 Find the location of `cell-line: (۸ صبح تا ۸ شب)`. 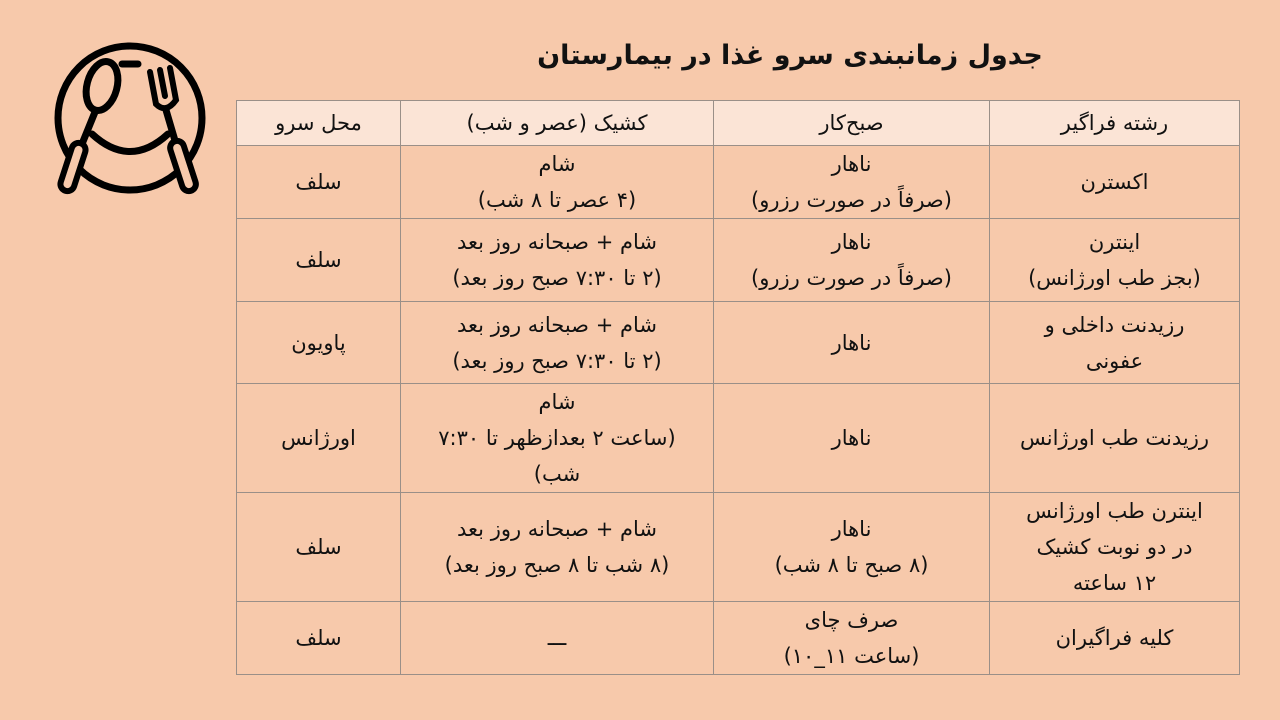

cell-line: (۸ صبح تا ۸ شب) is located at coordinates (851, 565).